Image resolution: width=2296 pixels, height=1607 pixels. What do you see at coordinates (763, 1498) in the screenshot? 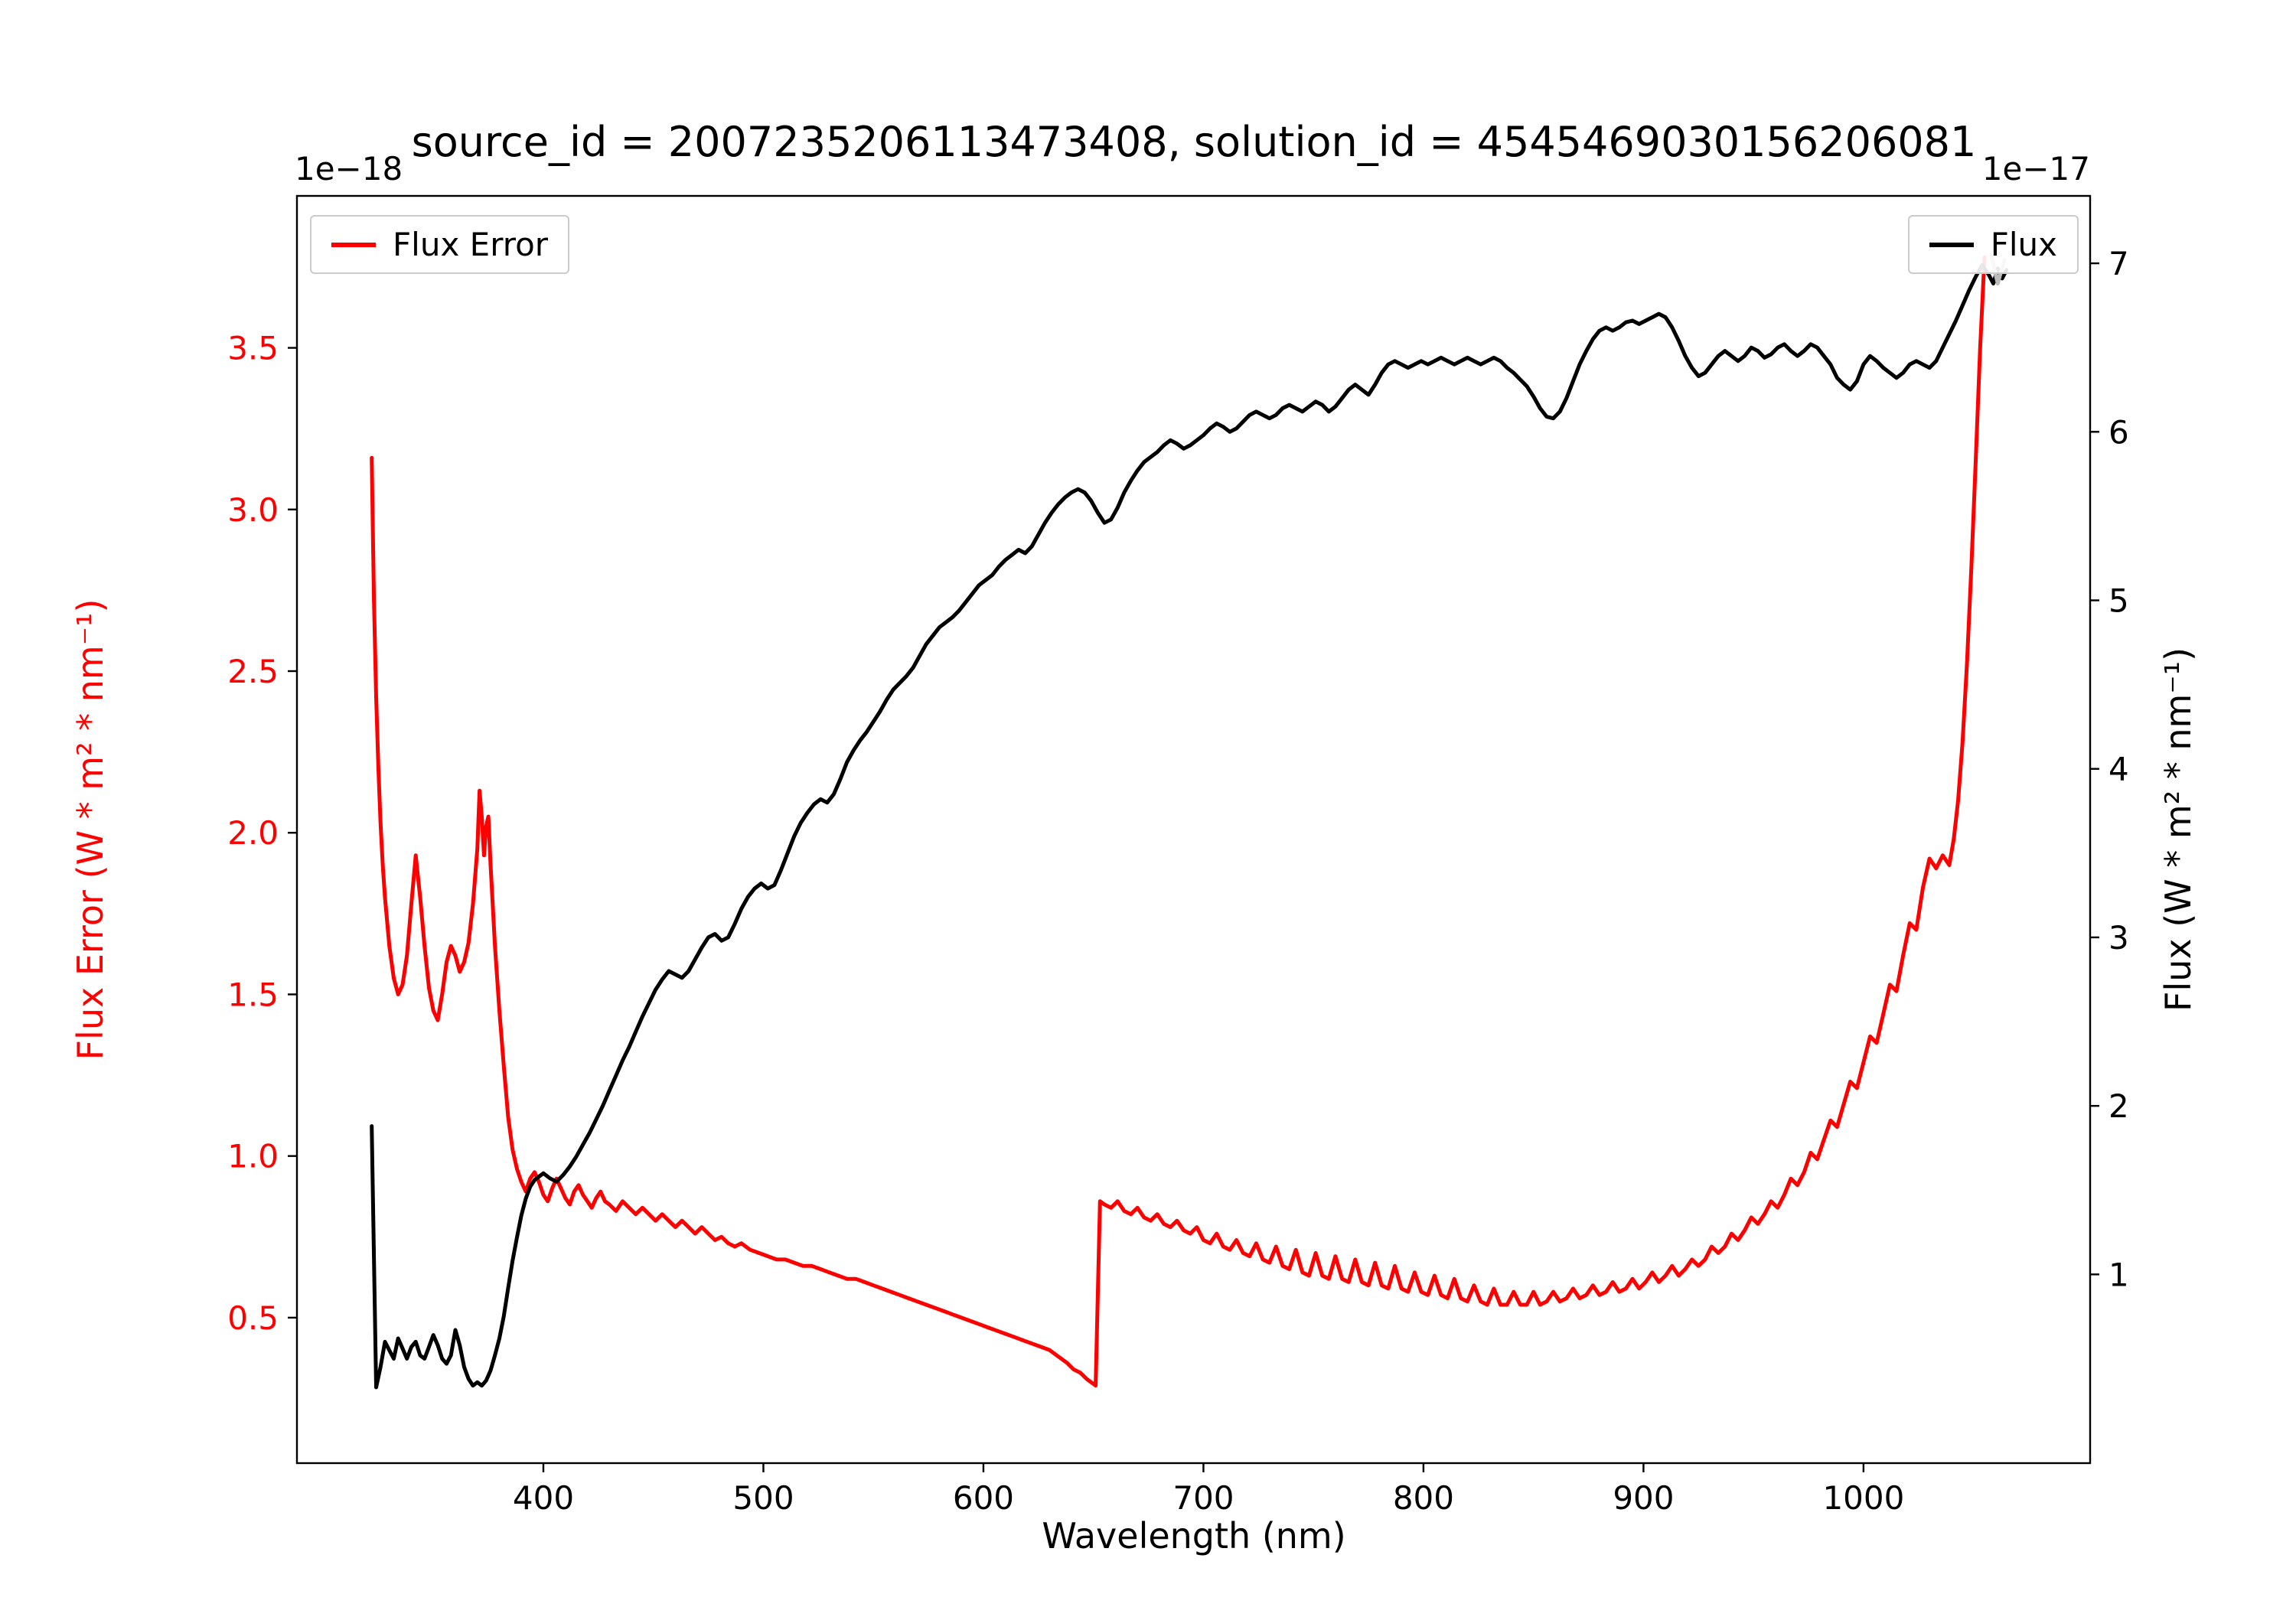
I see `x-tick-label: 500` at bounding box center [763, 1498].